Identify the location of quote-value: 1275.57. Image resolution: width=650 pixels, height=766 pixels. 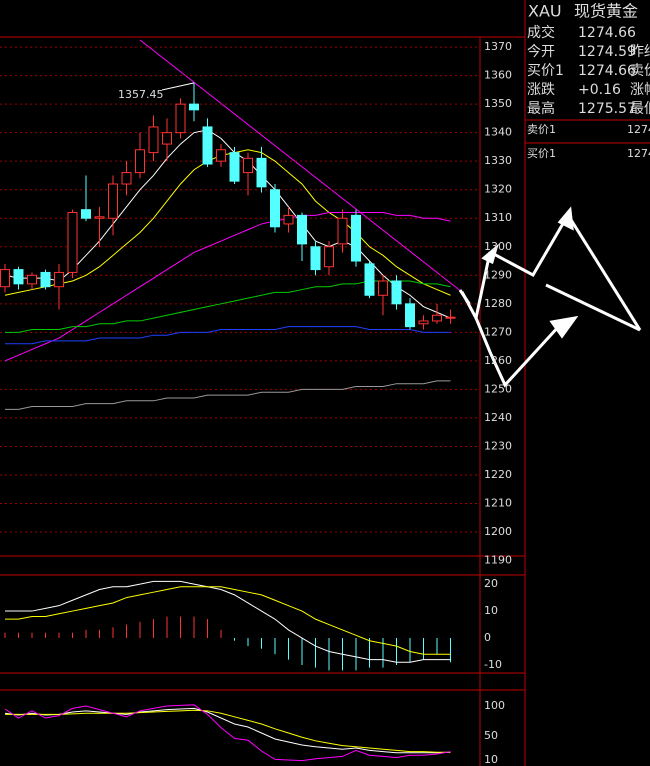
(607, 109).